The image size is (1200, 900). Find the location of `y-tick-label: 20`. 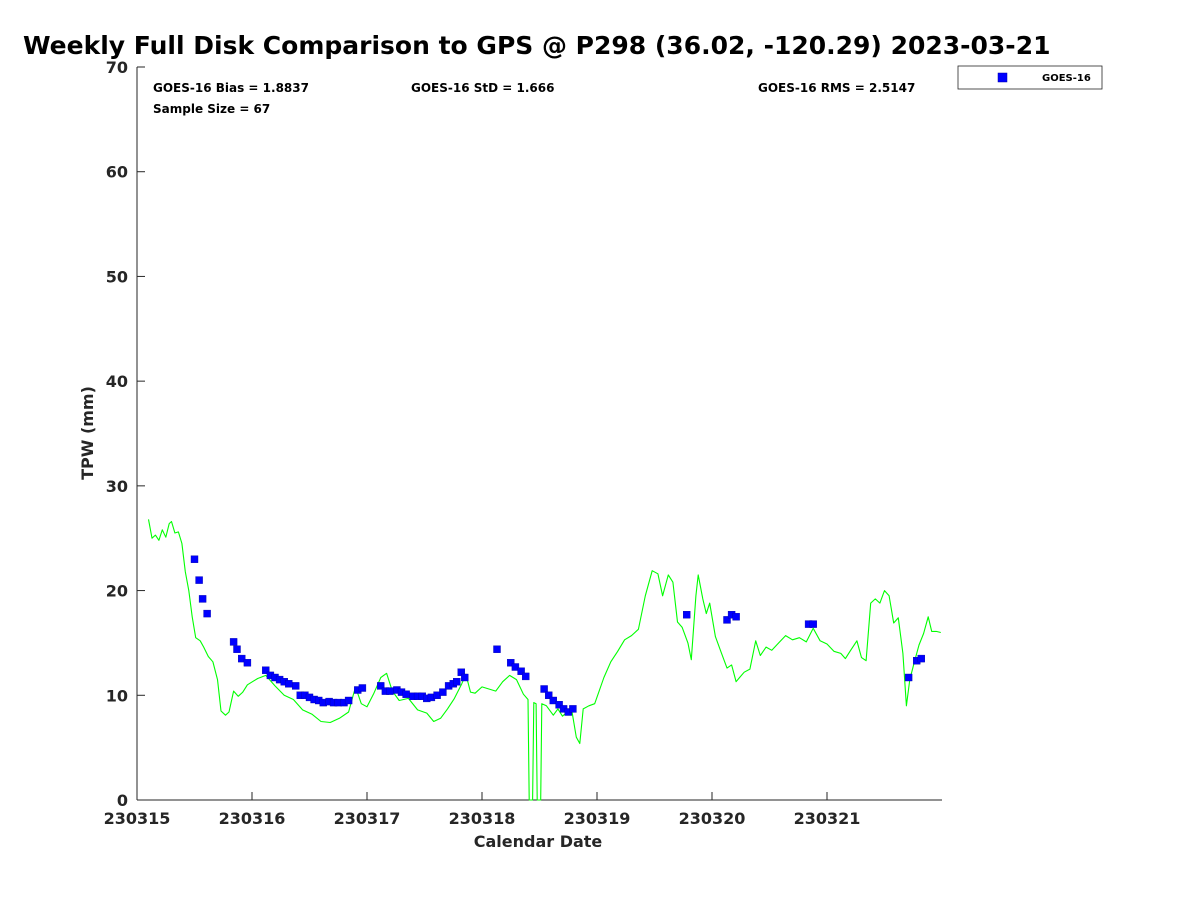

y-tick-label: 20 is located at coordinates (117, 591).